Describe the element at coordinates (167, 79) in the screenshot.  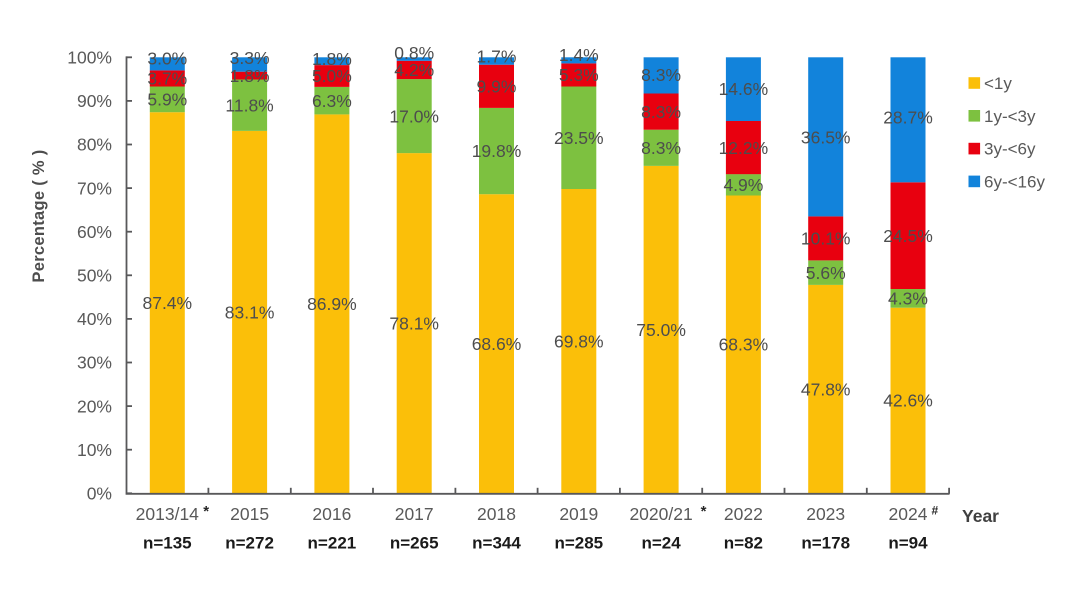
I see `svg-text: 3.7%` at that location.